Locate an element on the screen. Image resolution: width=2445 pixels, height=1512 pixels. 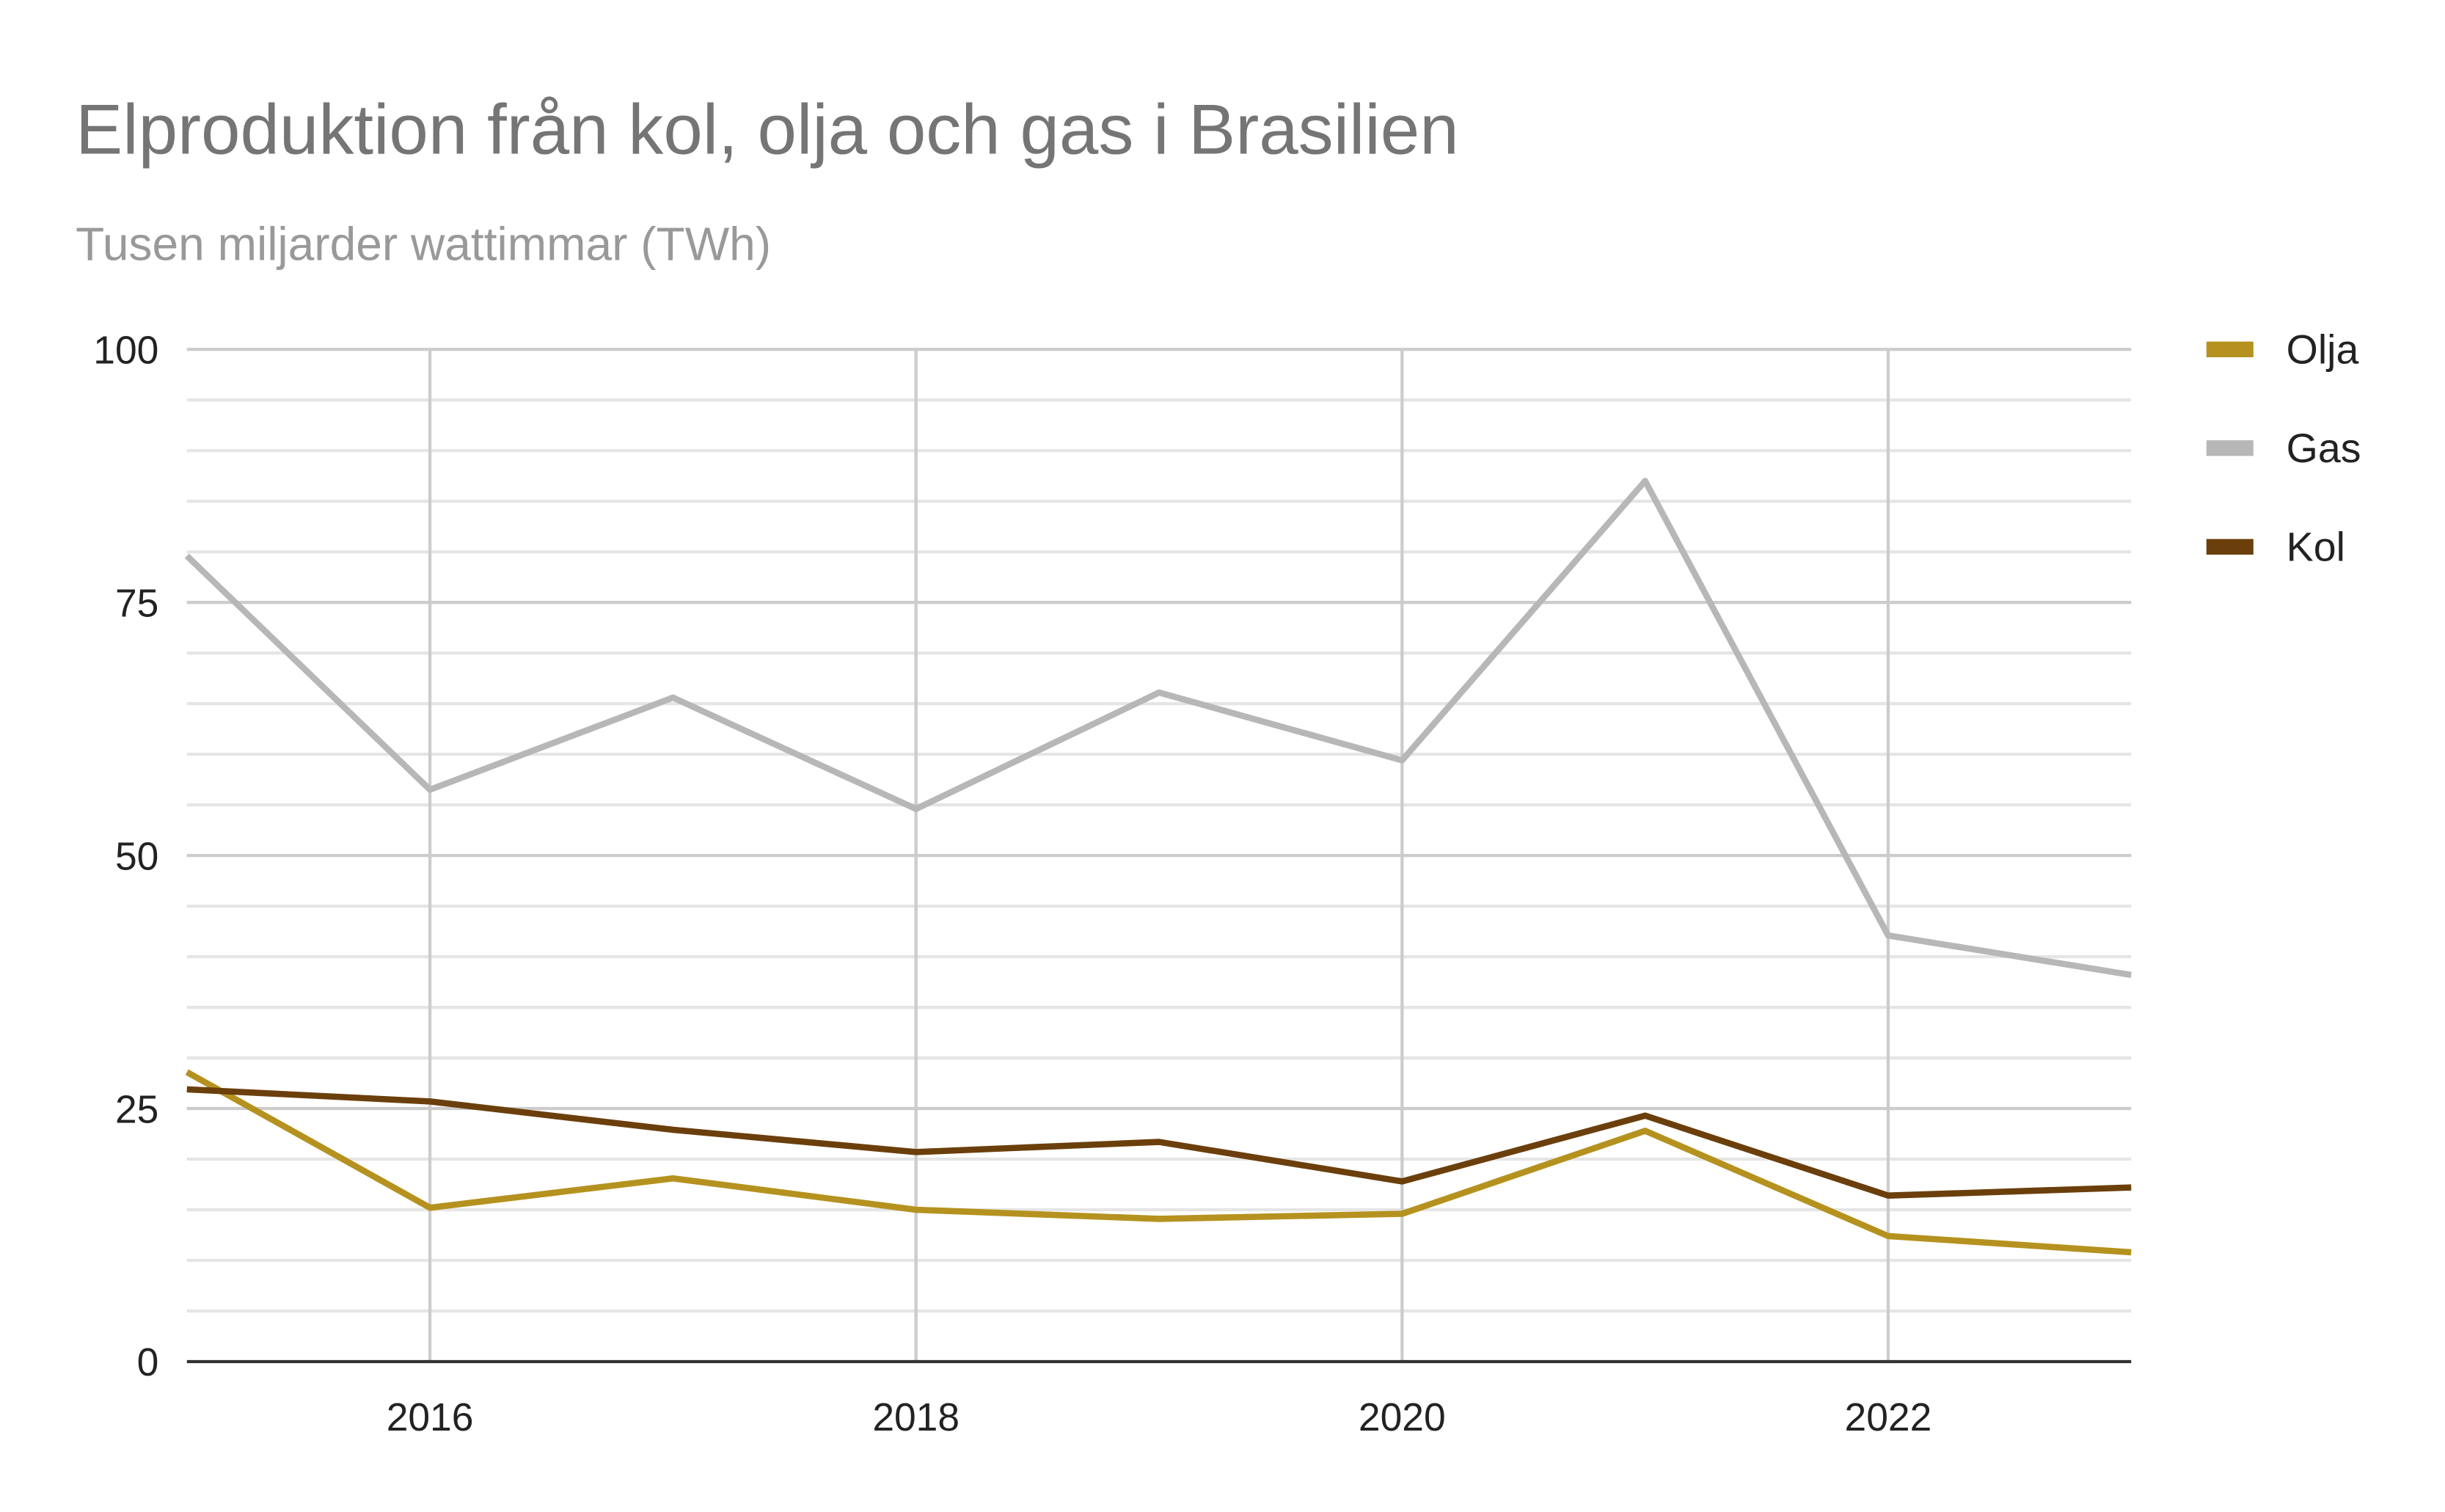
x-tick-label: 2018 is located at coordinates (916, 1417).